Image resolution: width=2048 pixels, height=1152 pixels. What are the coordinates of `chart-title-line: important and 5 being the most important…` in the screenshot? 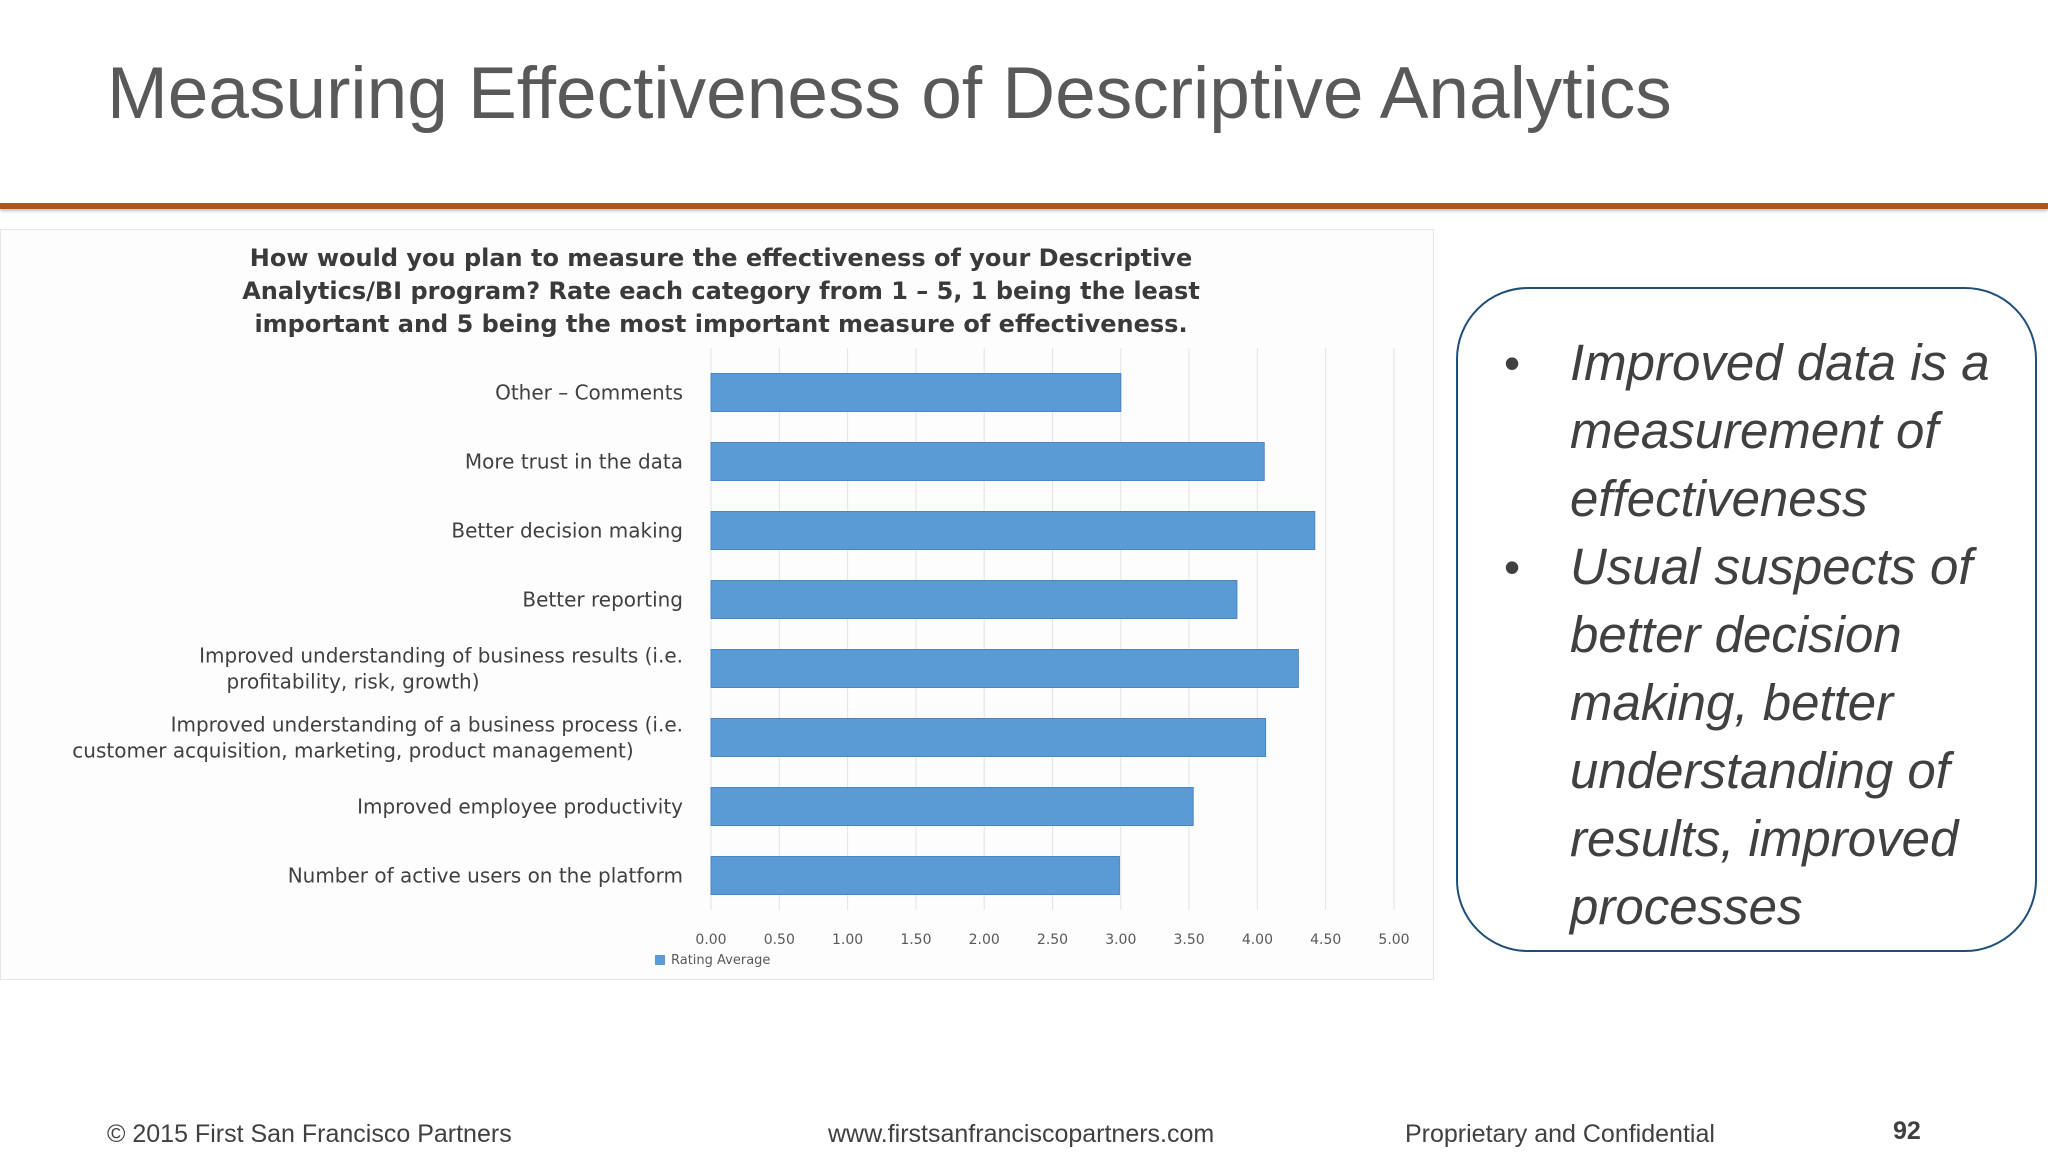 It's located at (721, 324).